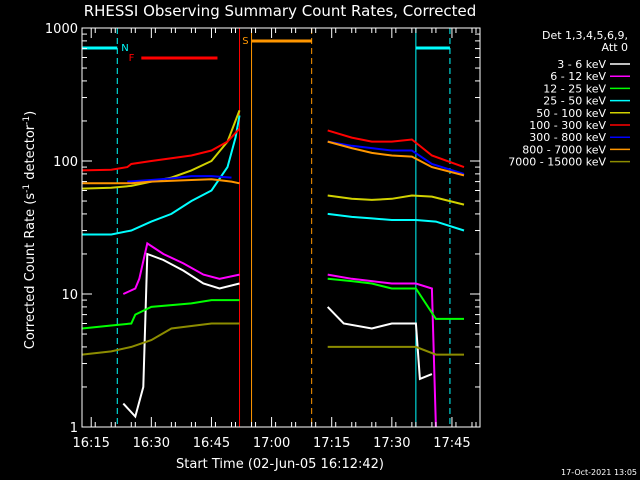 This screenshot has width=640, height=480. What do you see at coordinates (65, 162) in the screenshot?
I see `y-tick-label-3: 100` at bounding box center [65, 162].